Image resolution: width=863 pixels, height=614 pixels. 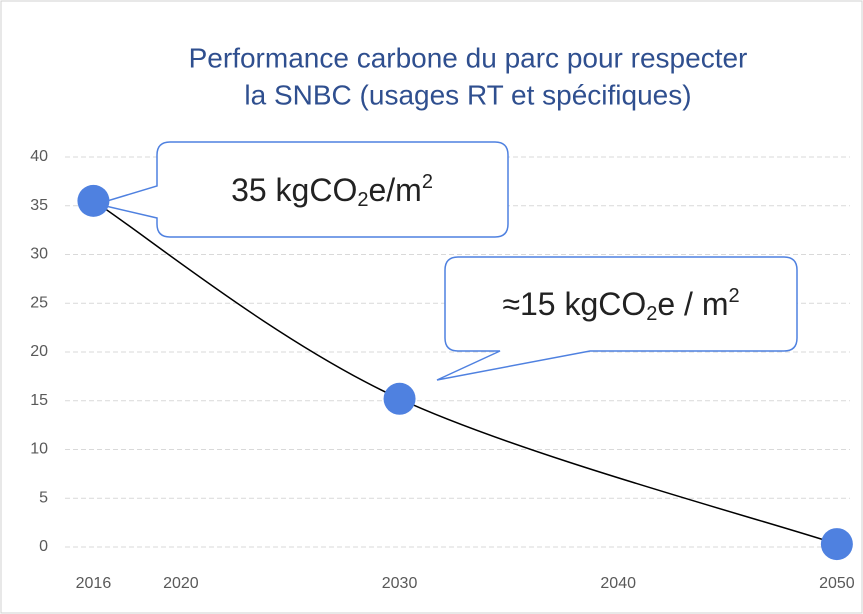 What do you see at coordinates (43, 546) in the screenshot?
I see `y-tick-label: 0` at bounding box center [43, 546].